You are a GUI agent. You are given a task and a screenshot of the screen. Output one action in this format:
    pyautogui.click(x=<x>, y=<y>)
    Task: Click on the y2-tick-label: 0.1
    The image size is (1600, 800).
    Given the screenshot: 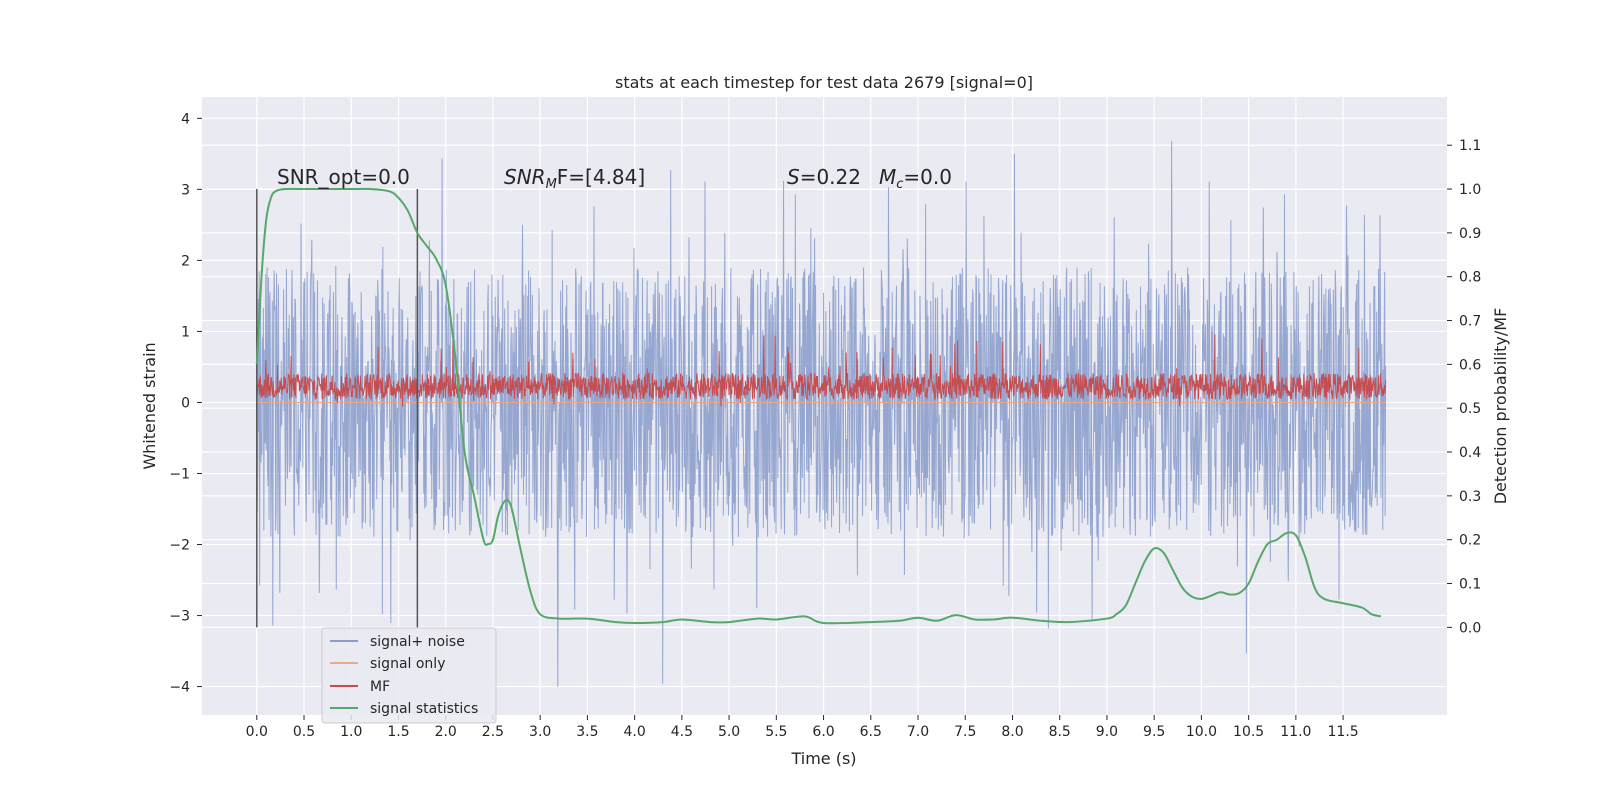 What is the action you would take?
    pyautogui.click(x=1470, y=585)
    